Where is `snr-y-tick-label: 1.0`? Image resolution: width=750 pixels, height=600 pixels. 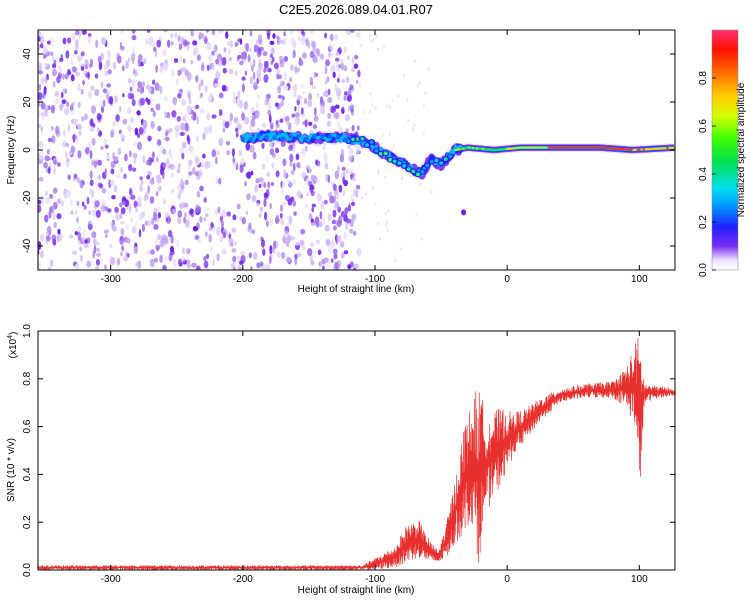
snr-y-tick-label: 1.0 is located at coordinates (27, 331).